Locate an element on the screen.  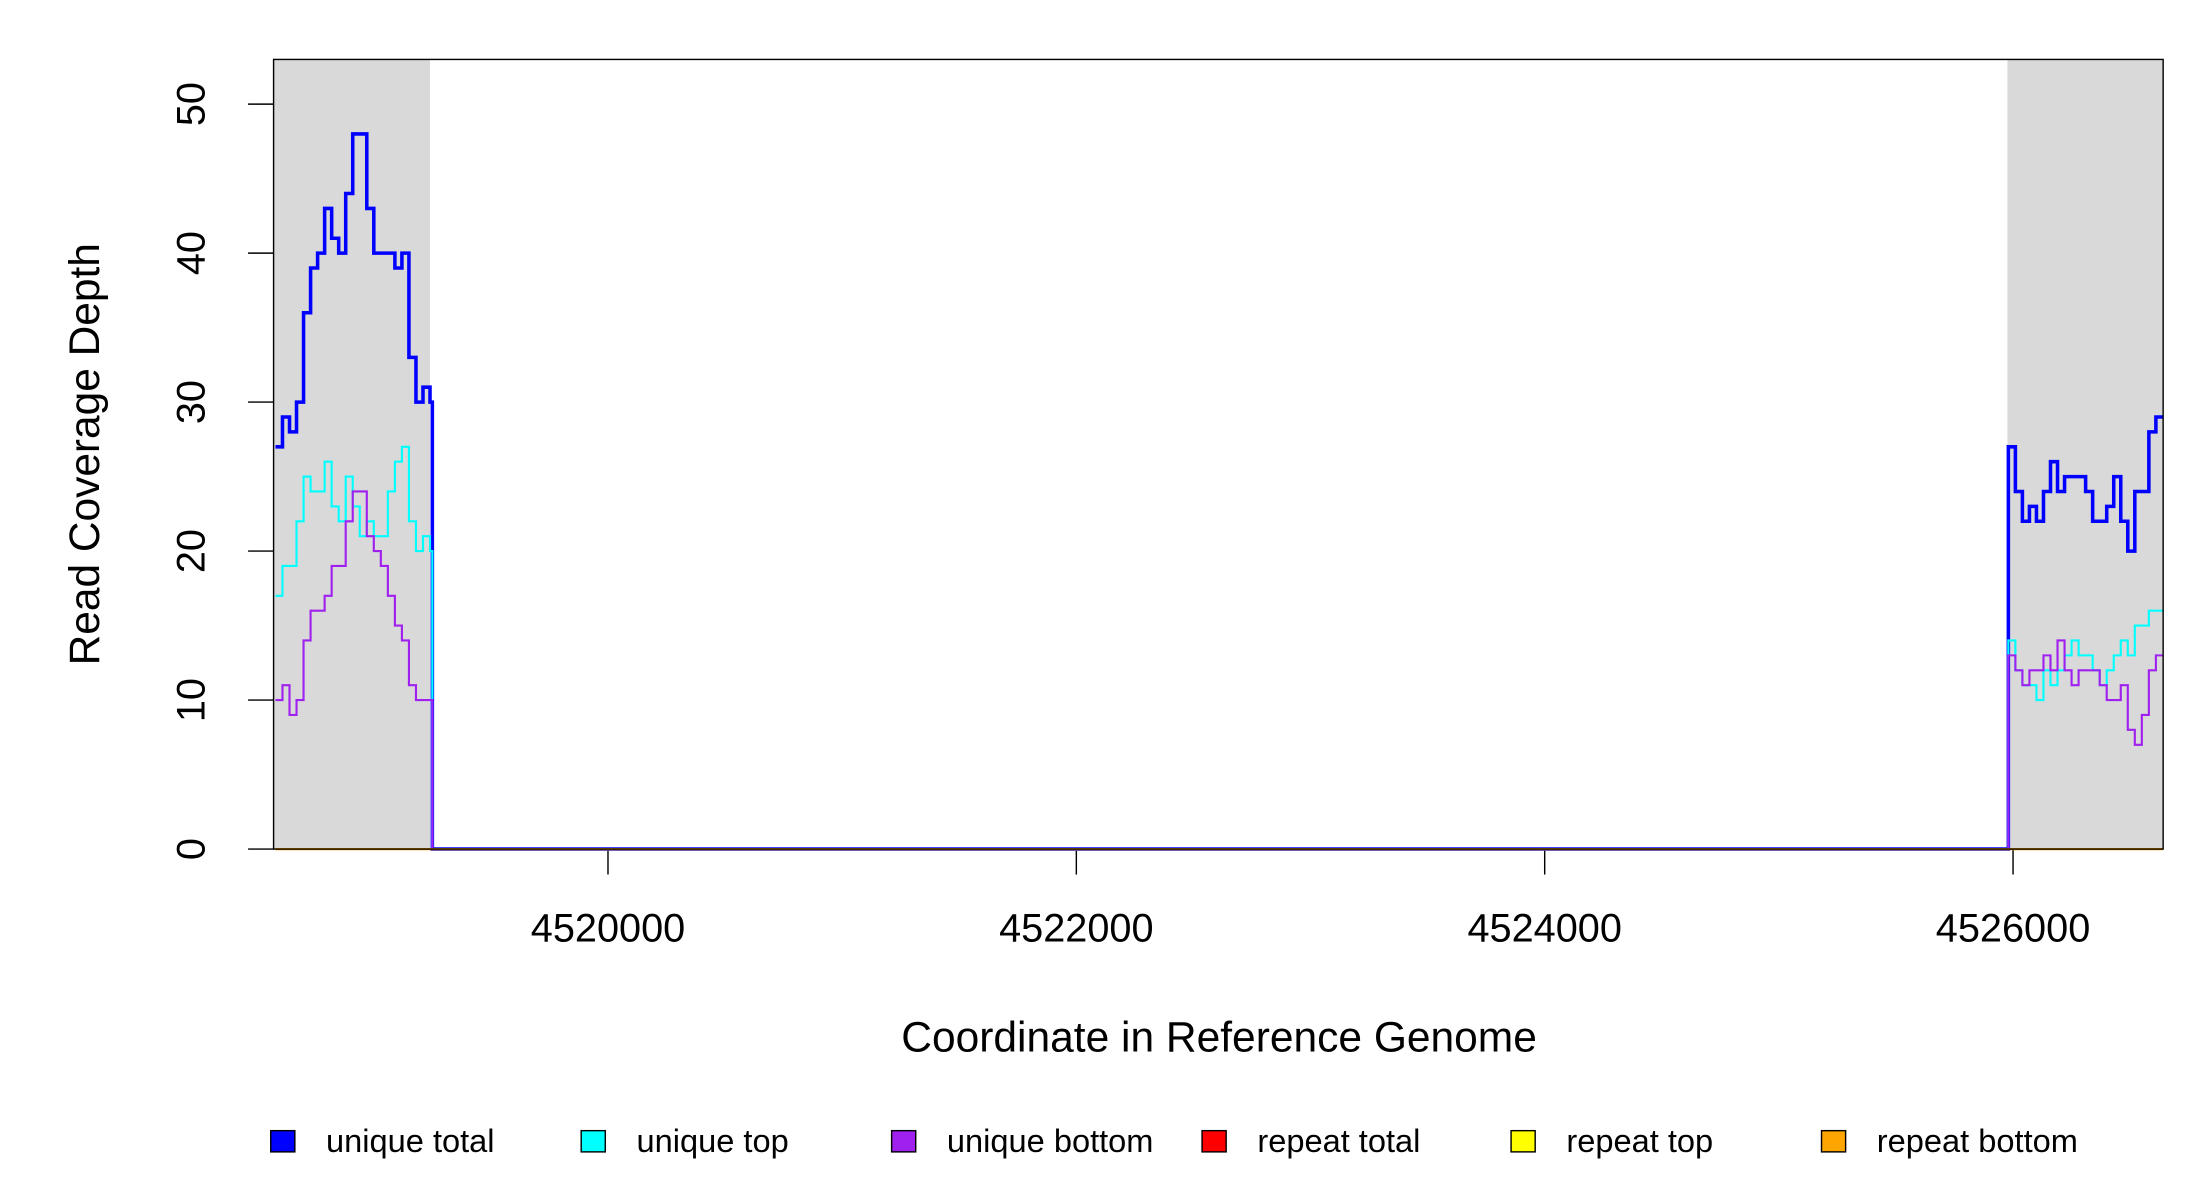
y-tick-label: 30 is located at coordinates (192, 402).